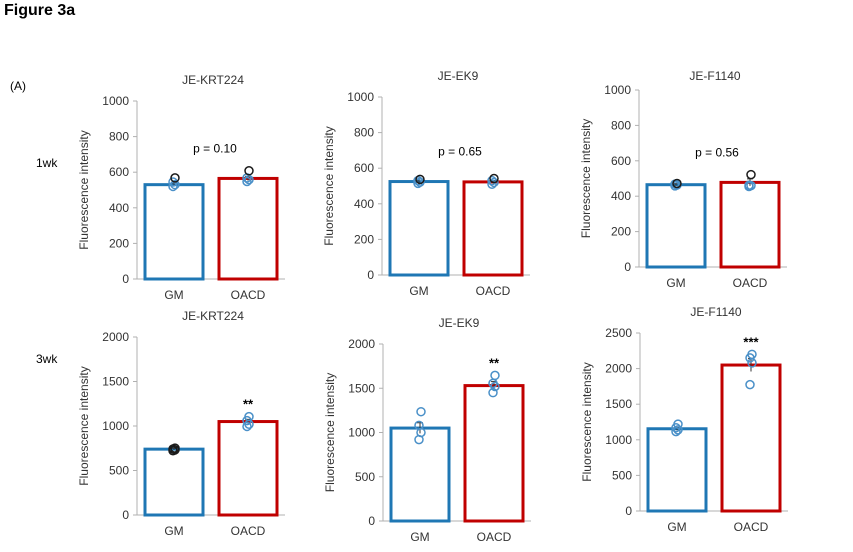  I want to click on row-label-1wk: 1wk, so click(47, 163).